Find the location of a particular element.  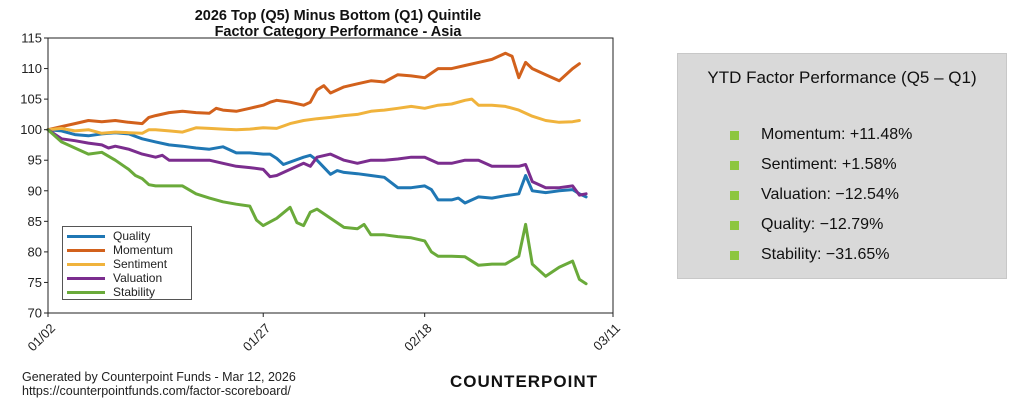

ytd-item-label: Quality: −12.79% is located at coordinates (822, 224).